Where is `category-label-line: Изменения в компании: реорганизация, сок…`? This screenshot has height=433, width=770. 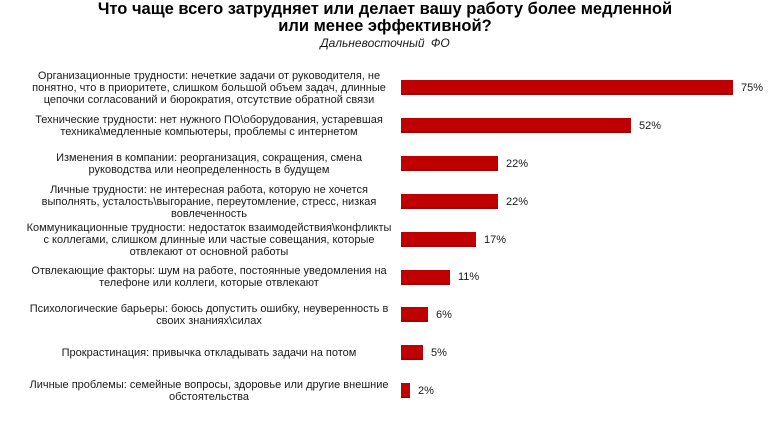
category-label-line: Изменения в компании: реорганизация, сок… is located at coordinates (209, 157).